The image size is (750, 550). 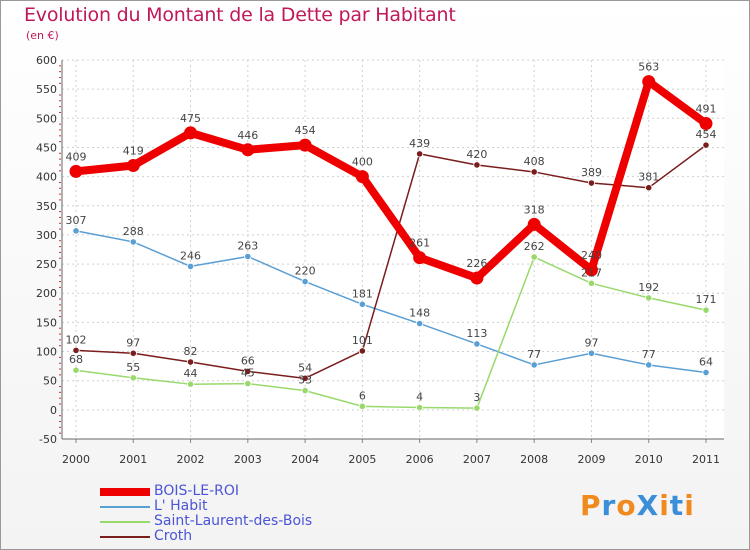 What do you see at coordinates (46, 60) in the screenshot?
I see `y-tick-label: 600` at bounding box center [46, 60].